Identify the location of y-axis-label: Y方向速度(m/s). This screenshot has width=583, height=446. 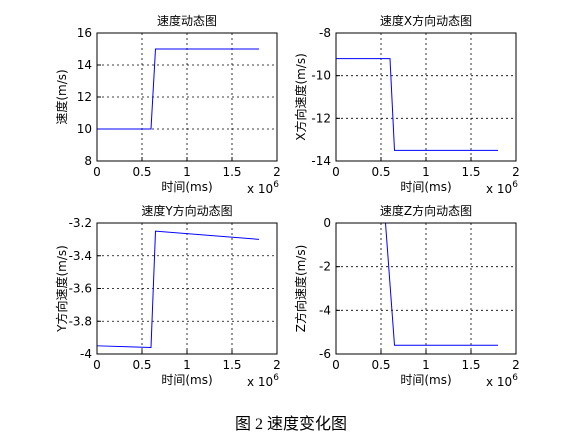
(61, 289).